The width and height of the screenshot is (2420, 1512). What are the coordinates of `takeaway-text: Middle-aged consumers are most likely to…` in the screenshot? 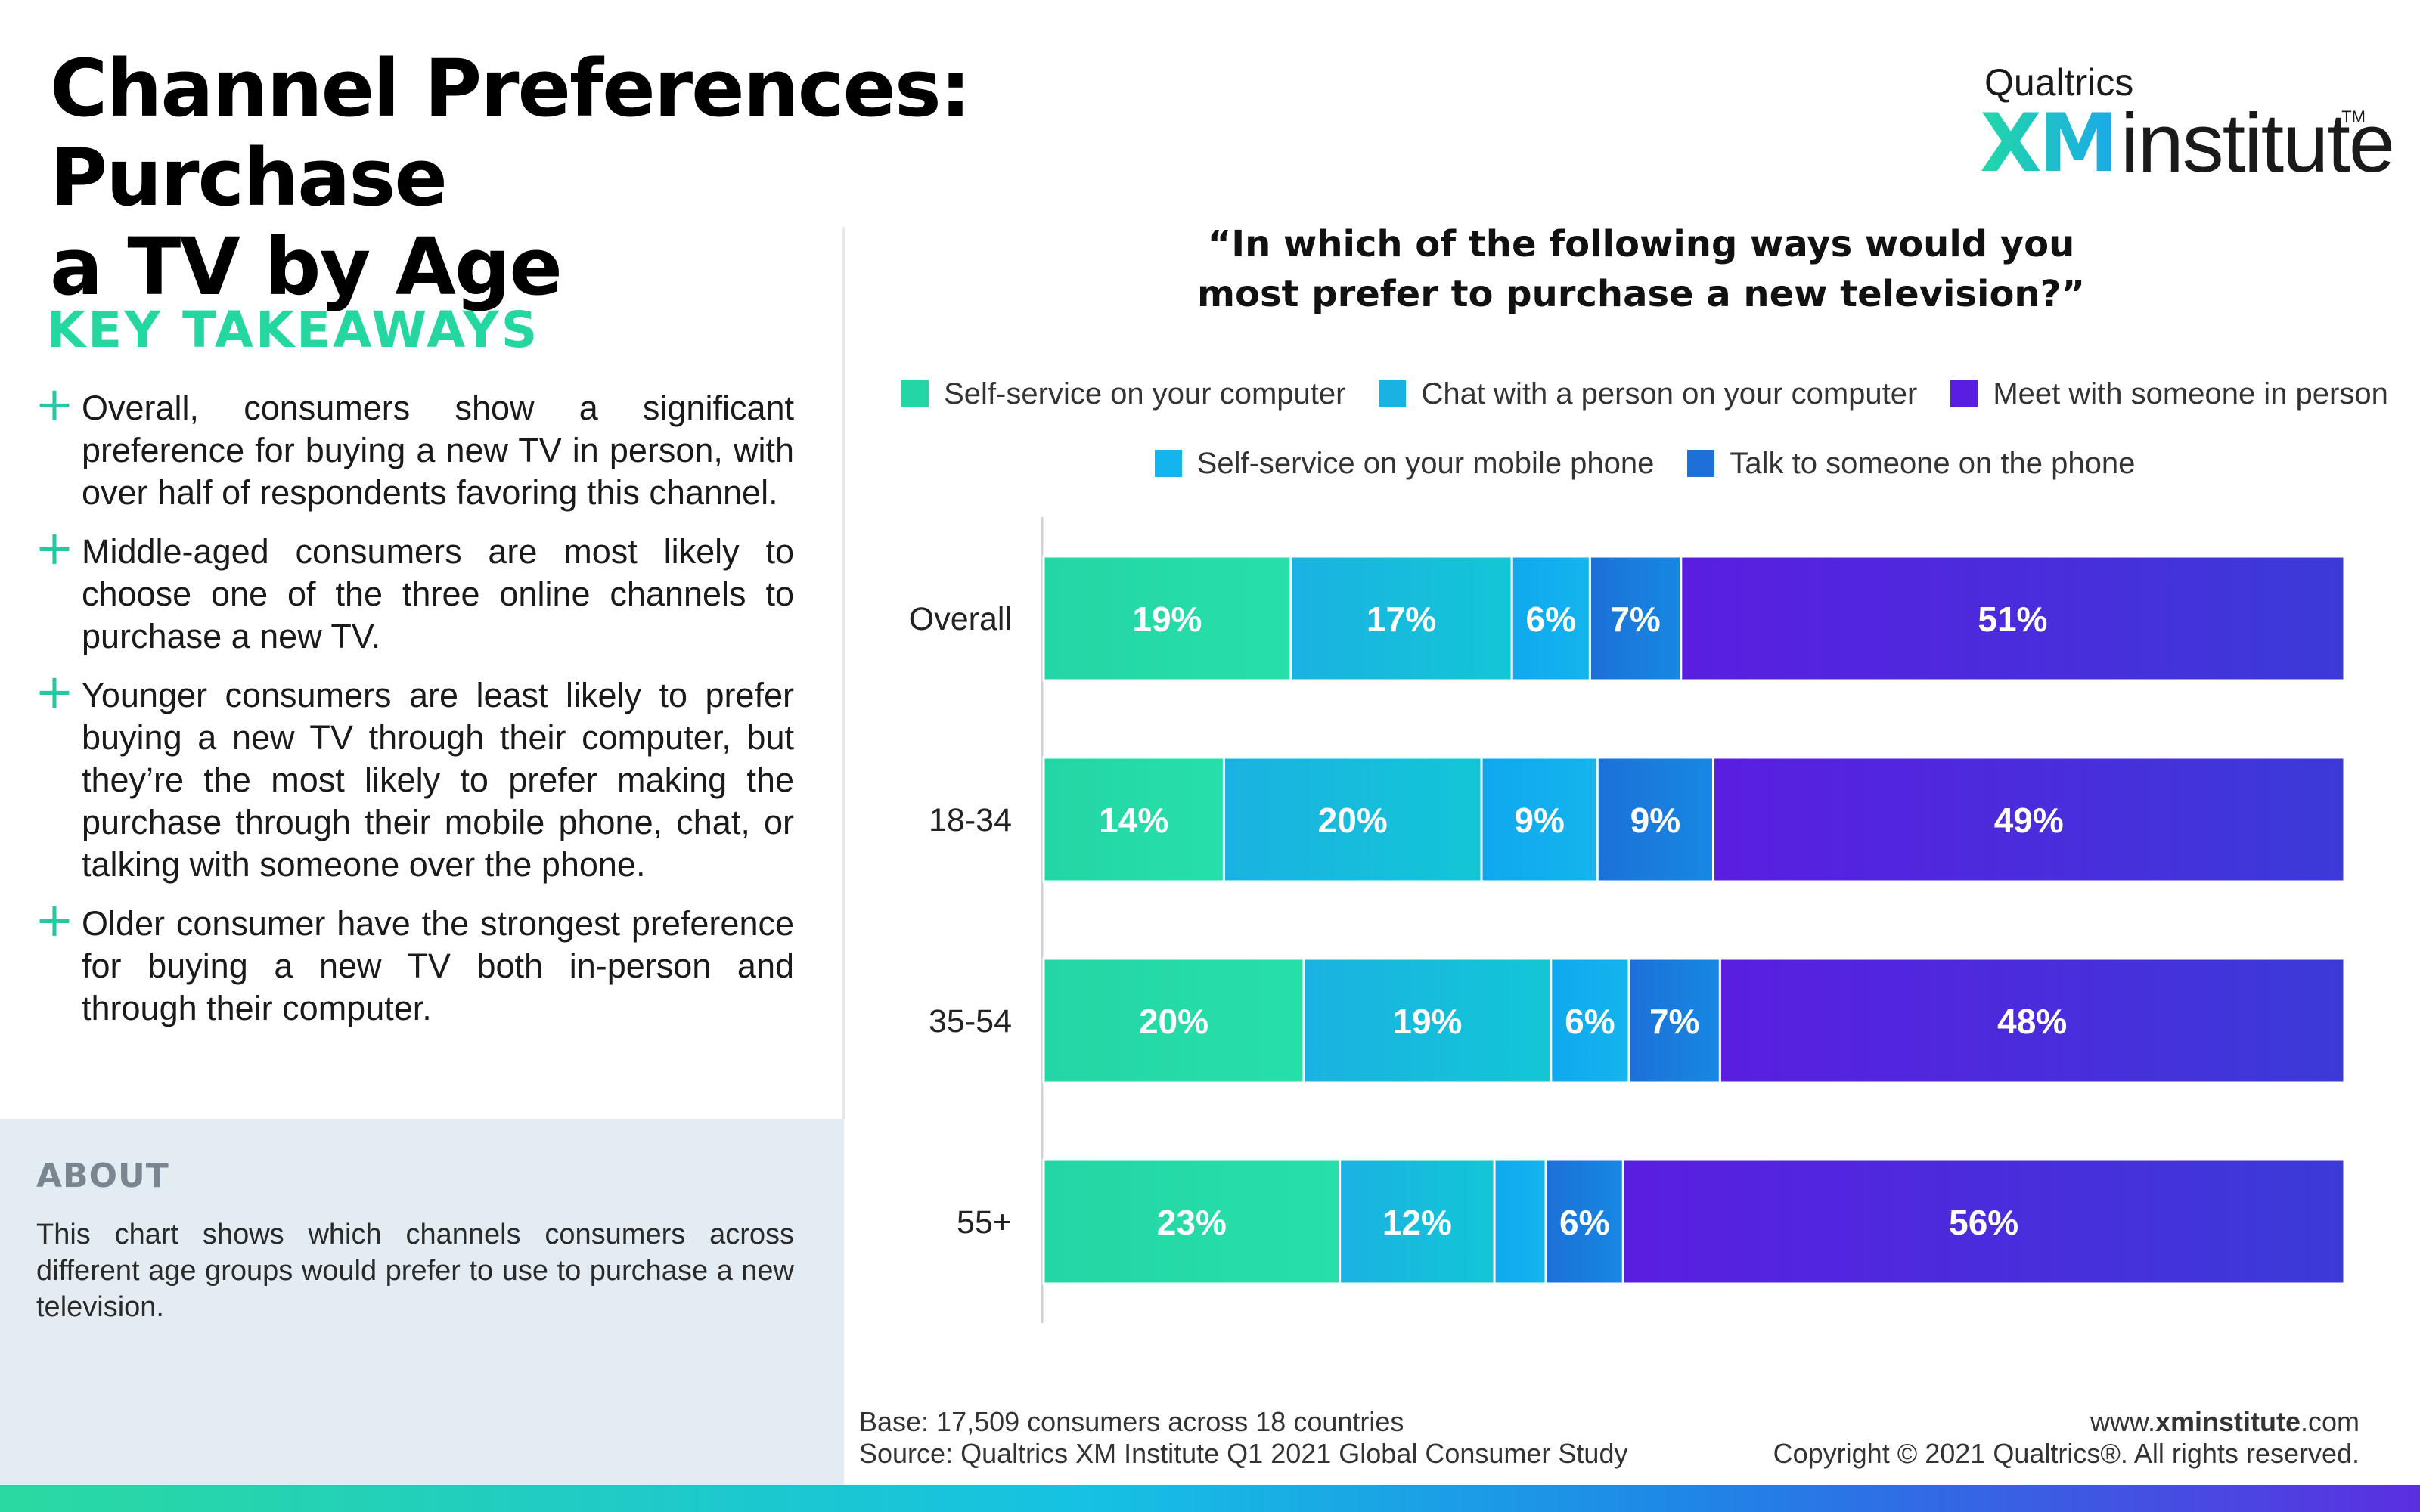 It's located at (438, 593).